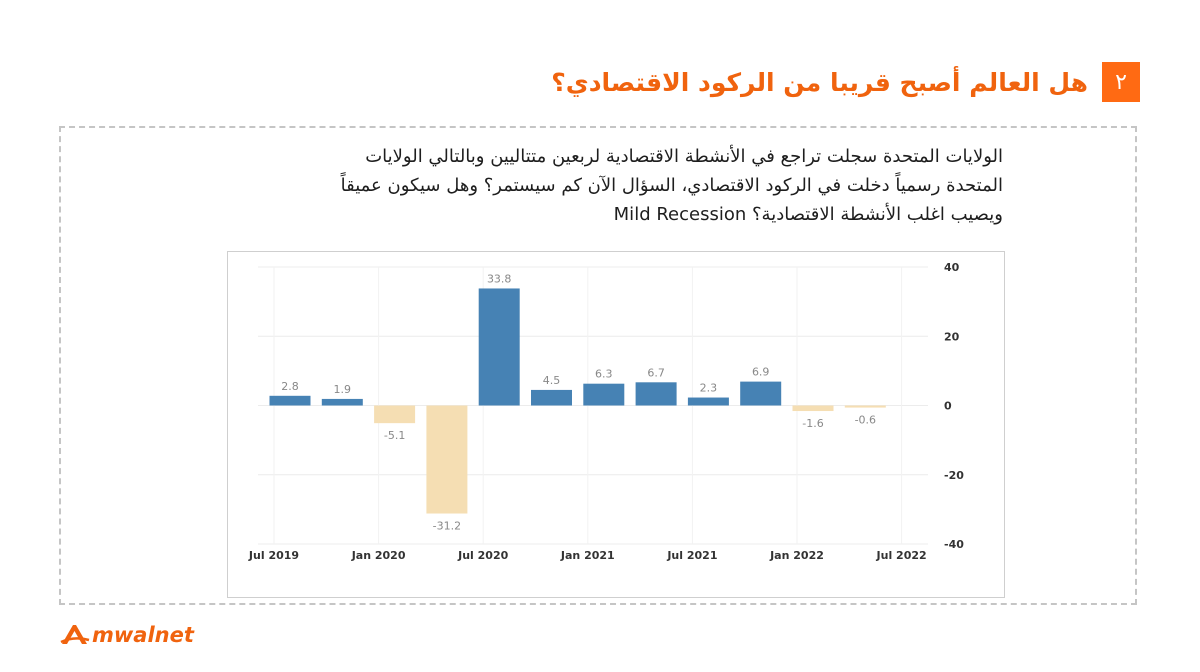 This screenshot has width=1200, height=672. What do you see at coordinates (691, 555) in the screenshot?
I see `x-tick-label: Jul 2021` at bounding box center [691, 555].